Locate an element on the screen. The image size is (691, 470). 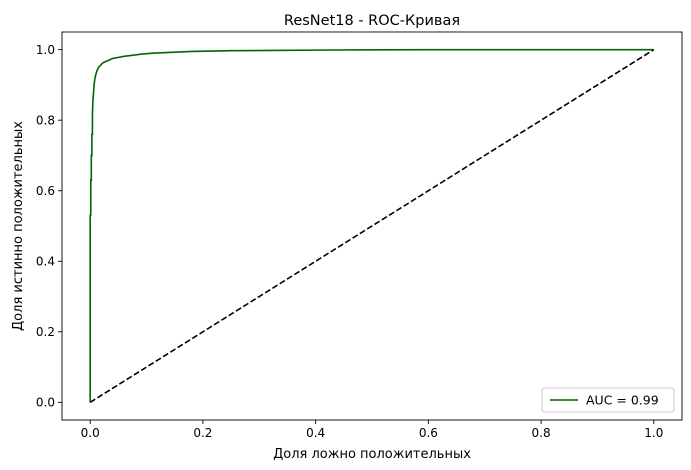
x-tick-label: 0.0 is located at coordinates (90, 433).